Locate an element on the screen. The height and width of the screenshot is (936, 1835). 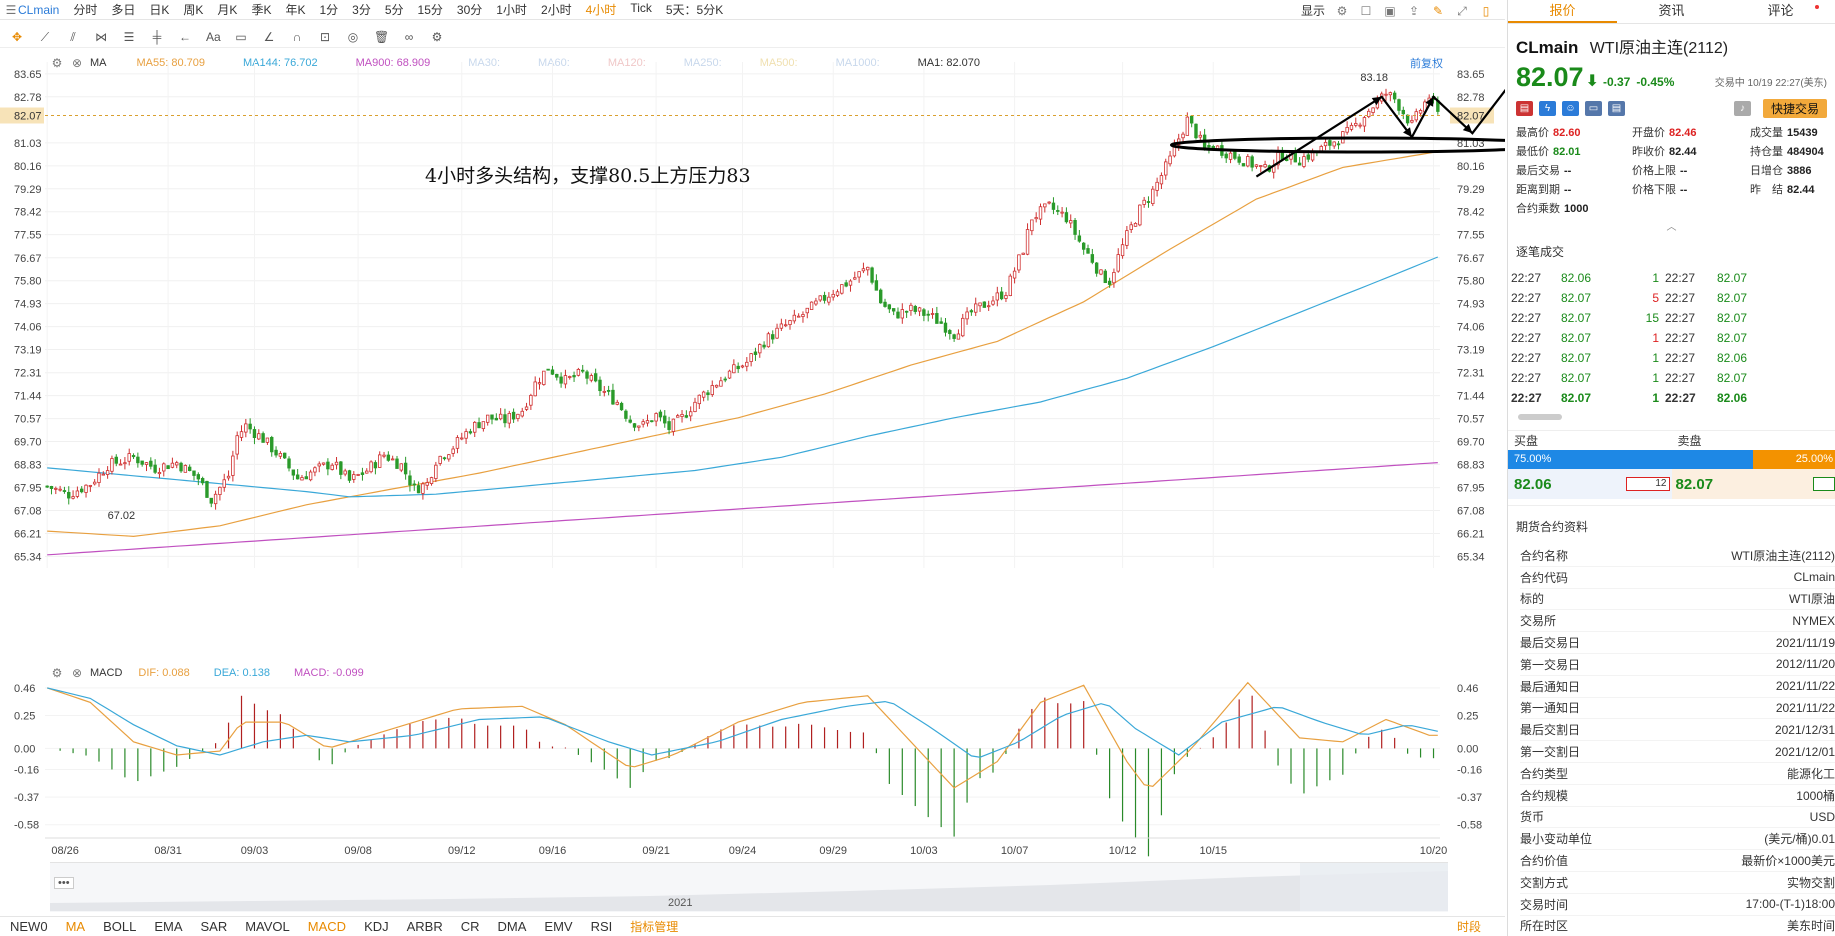
timeframe-13: 2小时 is located at coordinates (556, 10).